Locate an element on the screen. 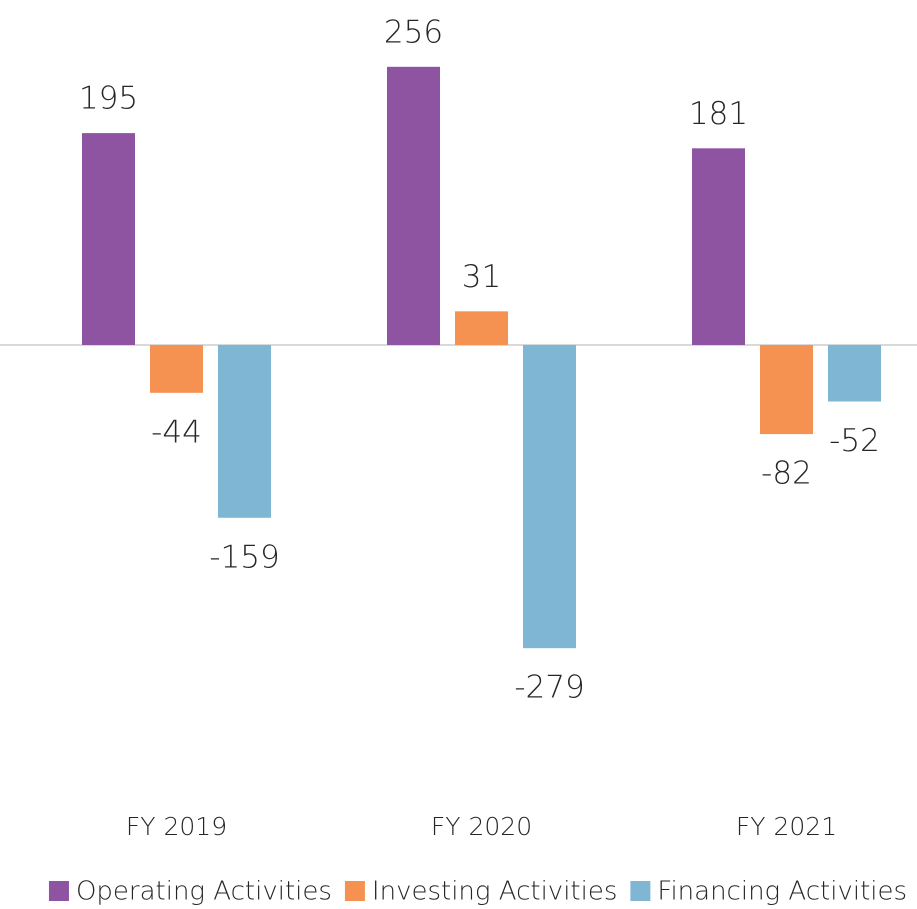 The width and height of the screenshot is (917, 909). legend-label: Investing Activities is located at coordinates (494, 892).